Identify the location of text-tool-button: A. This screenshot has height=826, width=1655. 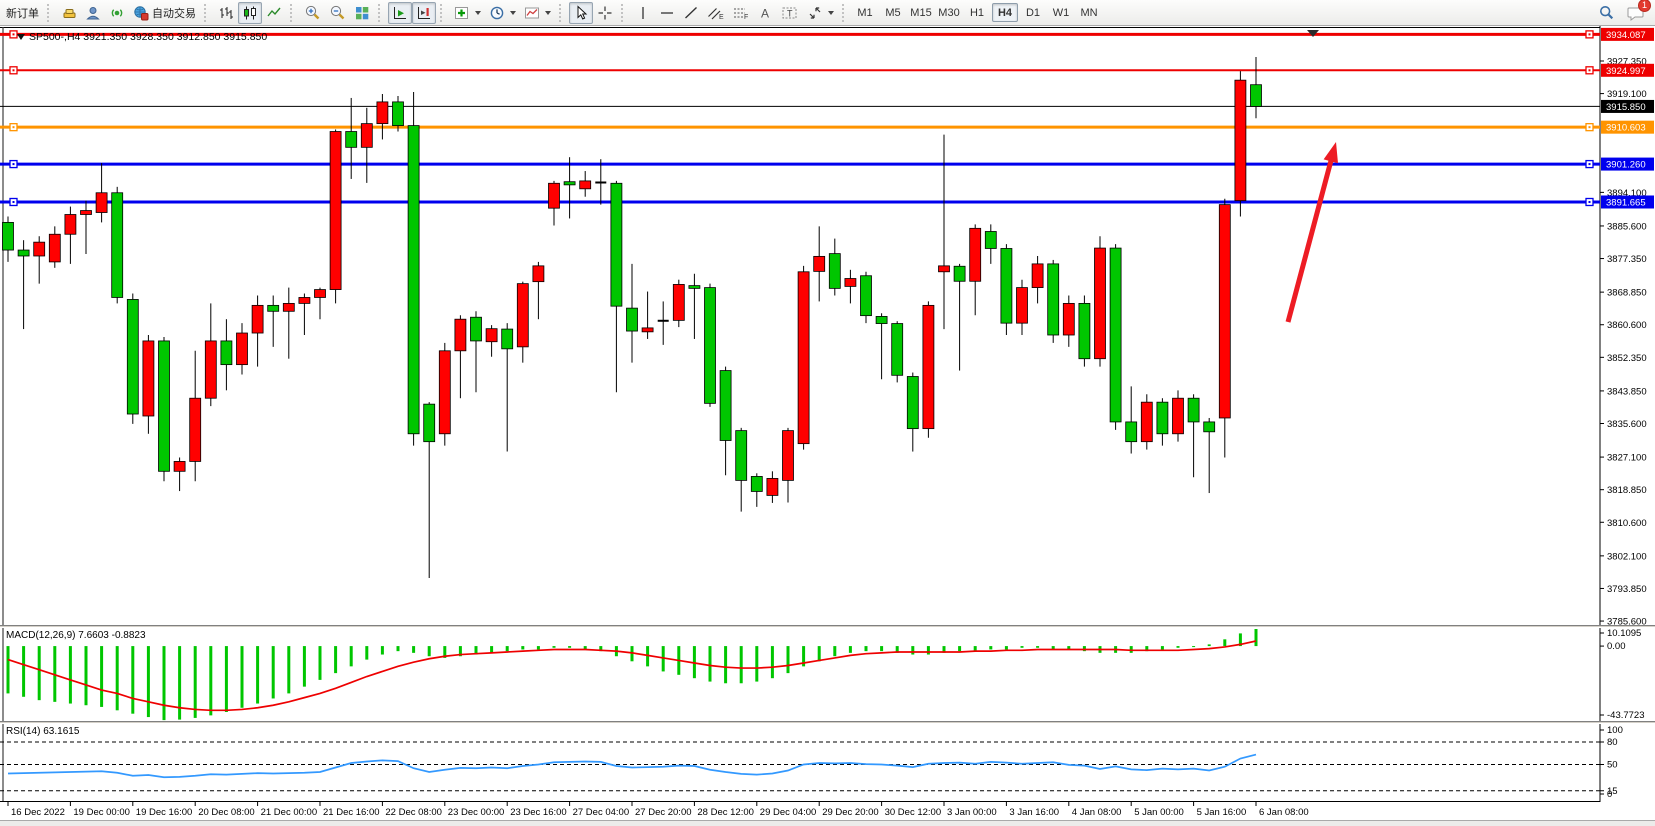
(765, 13).